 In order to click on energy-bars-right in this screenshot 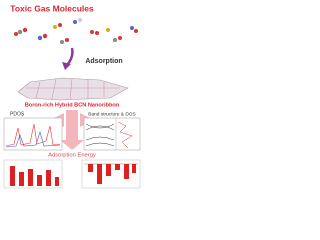, I will do `click(111, 174)`.